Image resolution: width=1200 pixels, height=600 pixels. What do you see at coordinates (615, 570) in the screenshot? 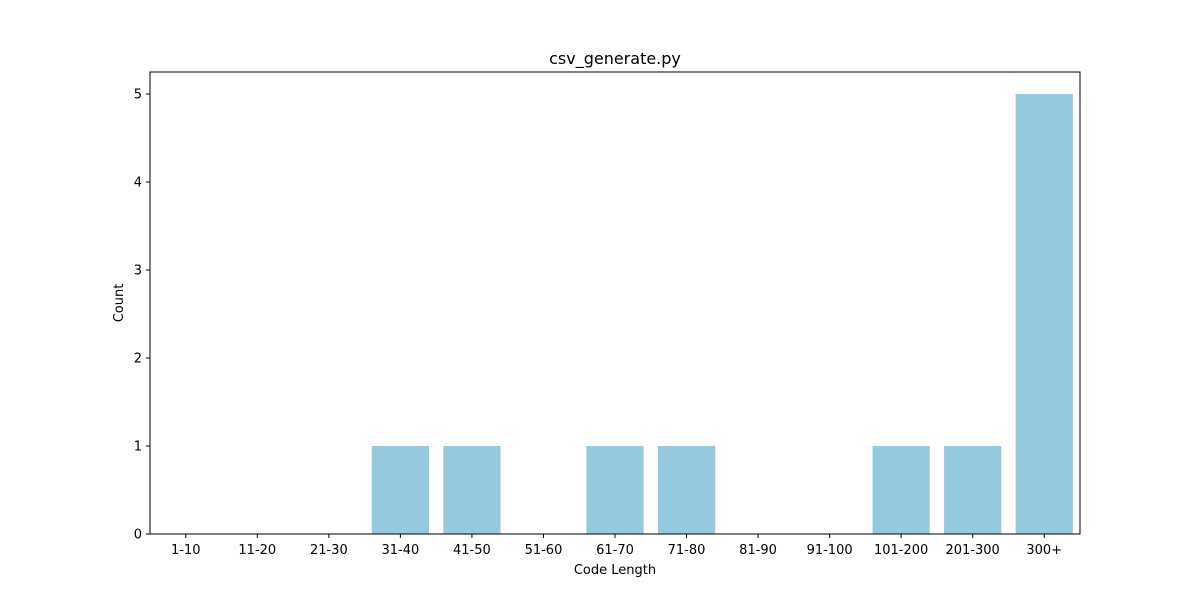
I see `x-axis-title: Code Length` at bounding box center [615, 570].